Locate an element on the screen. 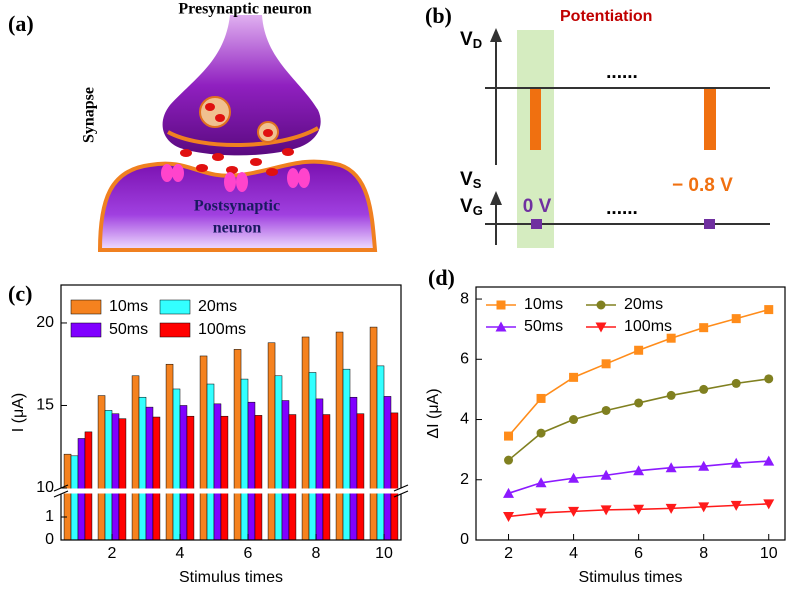  legend-label: 100ms is located at coordinates (222, 329).